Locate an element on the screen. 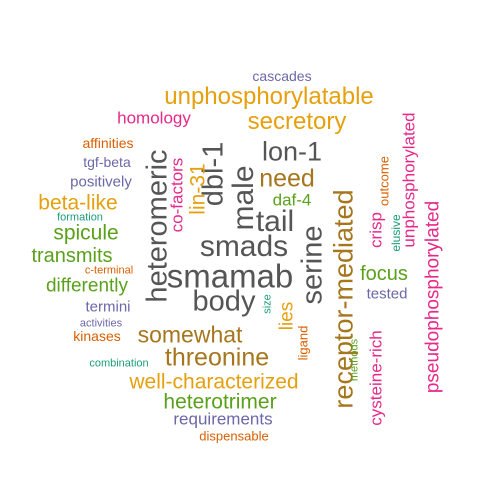 This screenshot has width=500, height=500. word-requirements: requirements is located at coordinates (223, 419).